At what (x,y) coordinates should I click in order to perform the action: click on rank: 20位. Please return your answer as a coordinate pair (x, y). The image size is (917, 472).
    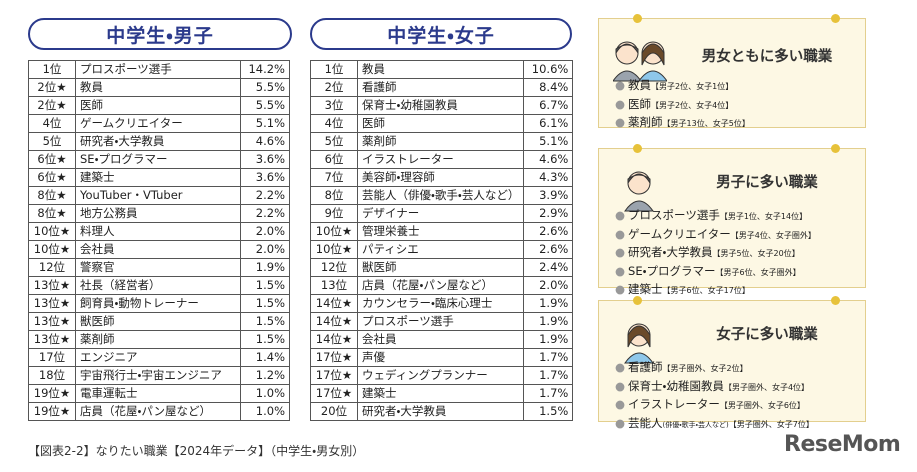
    Looking at the image, I should click on (334, 411).